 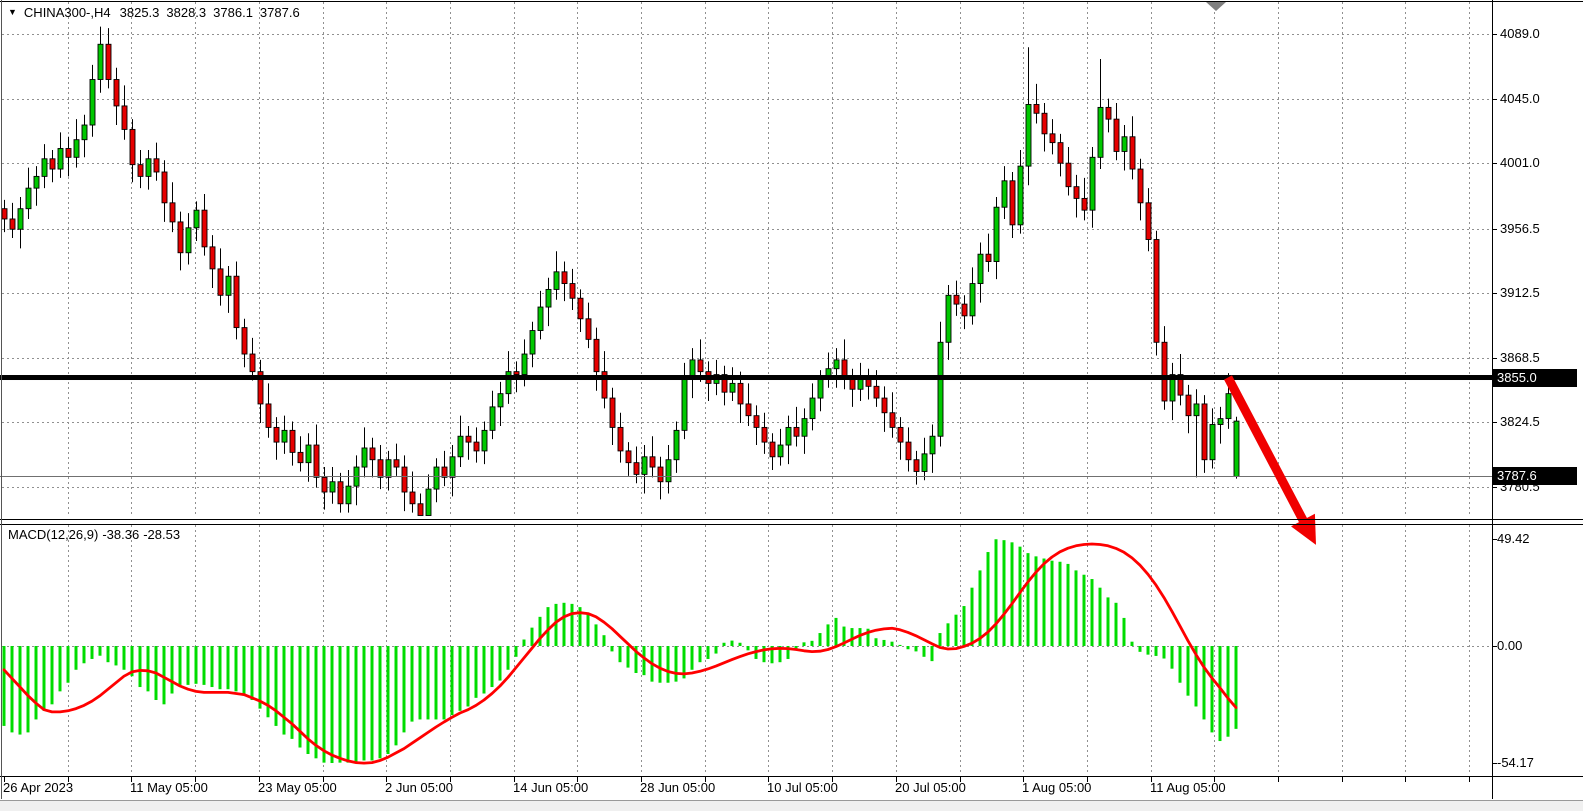 I want to click on trend-arrow-head, so click(x=1303, y=529).